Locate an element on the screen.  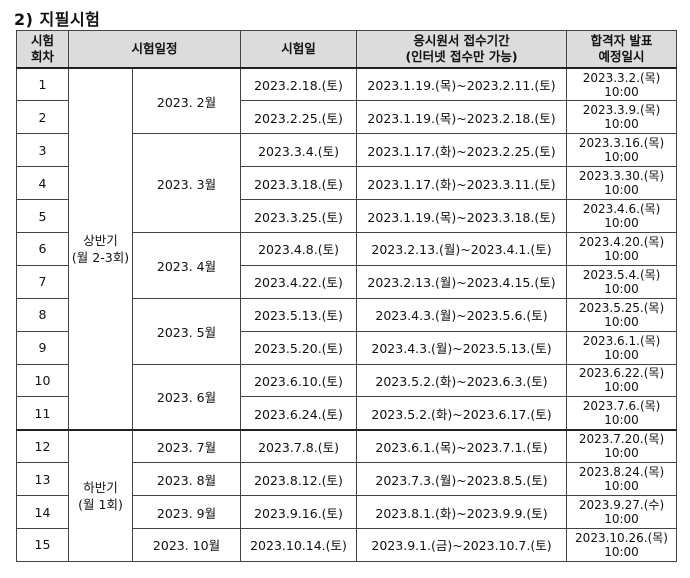
month-cell: 2023. 3월 is located at coordinates (186, 183).